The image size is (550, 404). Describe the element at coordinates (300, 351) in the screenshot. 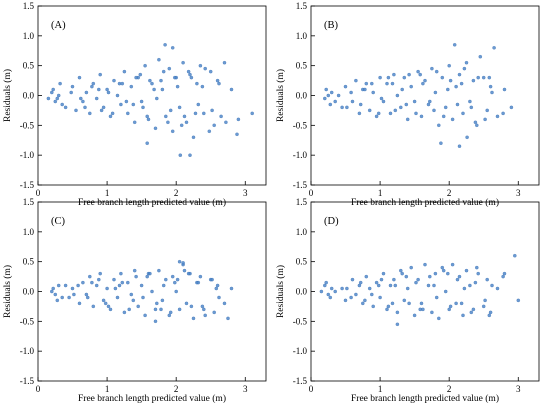

I see `y-tick-label: -1.0` at that location.